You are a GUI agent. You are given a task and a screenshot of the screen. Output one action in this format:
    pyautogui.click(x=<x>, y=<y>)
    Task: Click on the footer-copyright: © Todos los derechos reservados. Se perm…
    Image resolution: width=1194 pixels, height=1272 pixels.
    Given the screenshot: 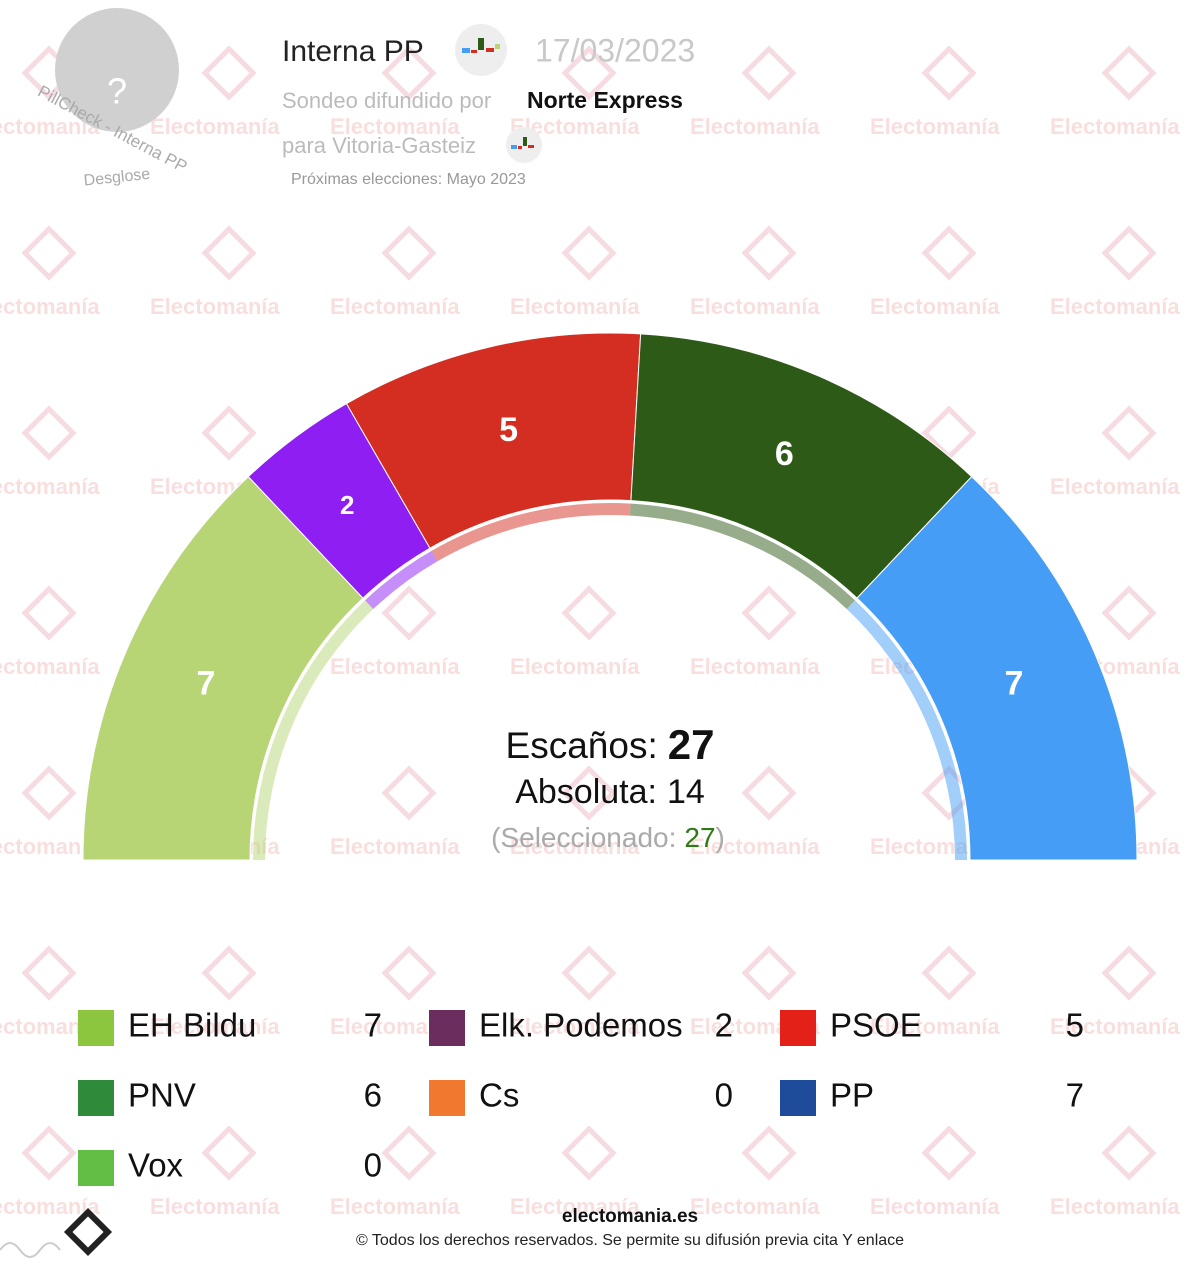 What is the action you would take?
    pyautogui.click(x=630, y=1240)
    